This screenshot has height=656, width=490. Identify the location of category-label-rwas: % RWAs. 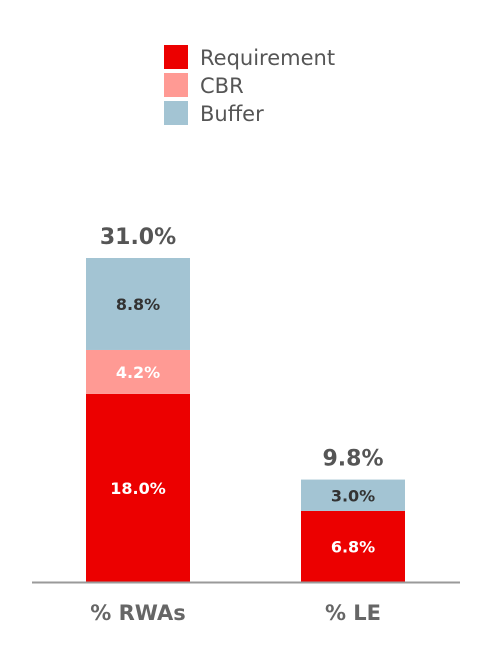
(138, 613).